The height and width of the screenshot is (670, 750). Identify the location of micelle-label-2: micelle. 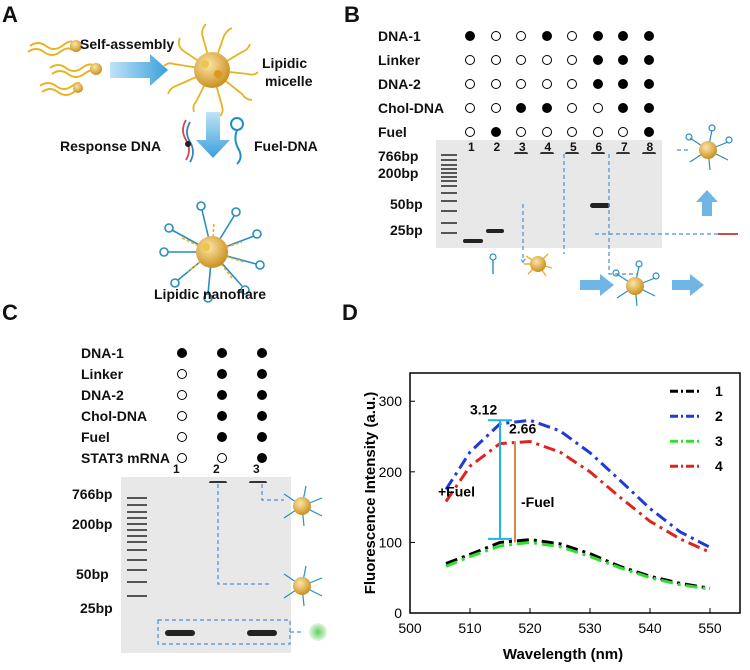
(289, 81).